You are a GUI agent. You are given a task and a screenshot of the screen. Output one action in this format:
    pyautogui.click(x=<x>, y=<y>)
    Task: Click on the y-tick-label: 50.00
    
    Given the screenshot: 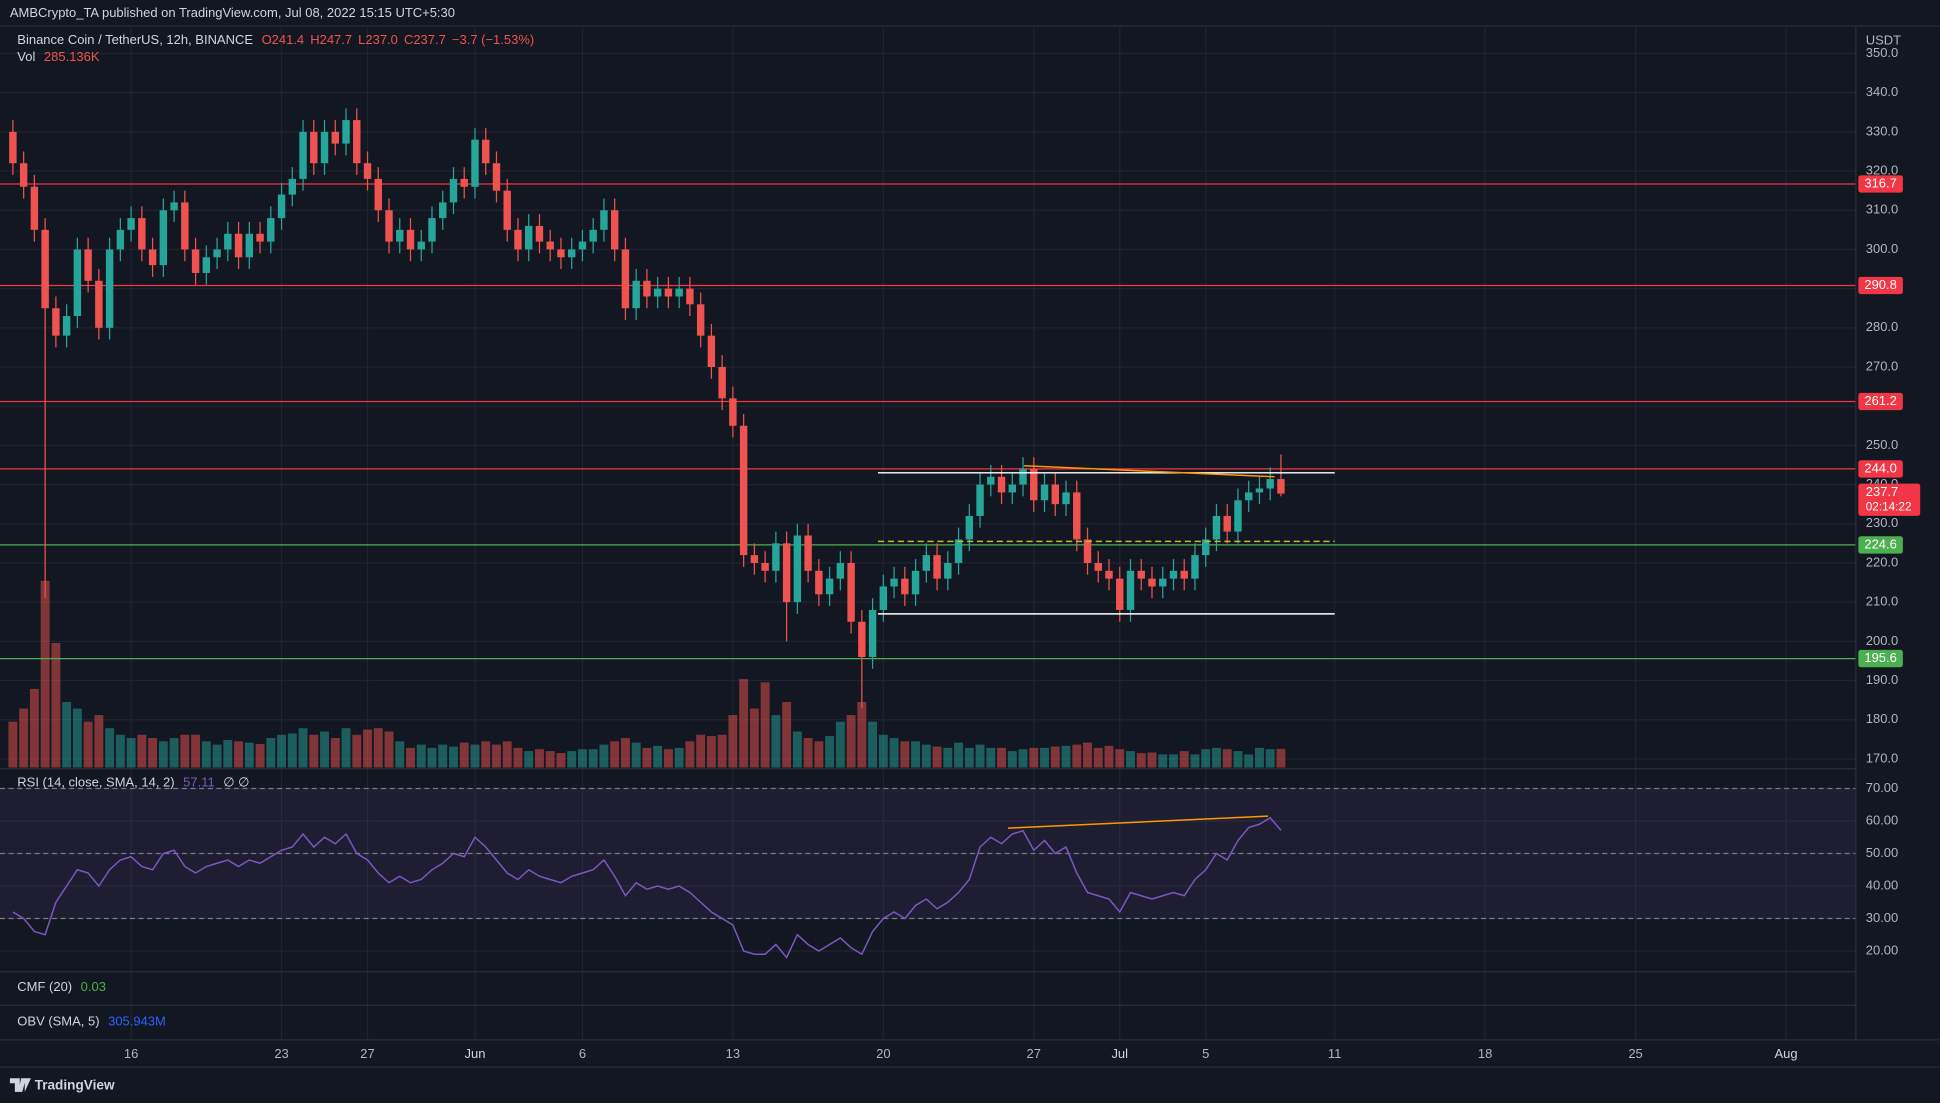 What is the action you would take?
    pyautogui.click(x=1882, y=852)
    